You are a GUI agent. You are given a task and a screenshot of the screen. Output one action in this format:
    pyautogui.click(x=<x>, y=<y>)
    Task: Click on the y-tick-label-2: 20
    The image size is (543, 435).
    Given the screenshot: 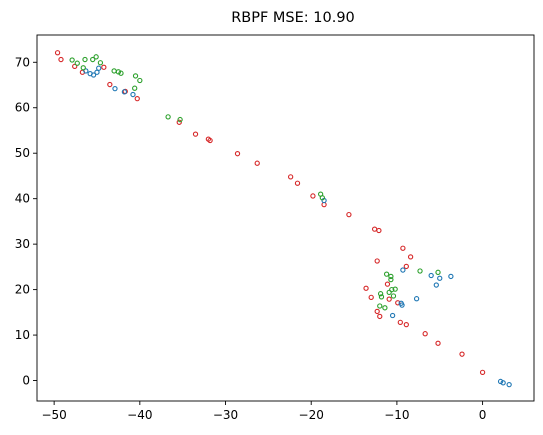 What is the action you would take?
    pyautogui.click(x=22, y=290)
    